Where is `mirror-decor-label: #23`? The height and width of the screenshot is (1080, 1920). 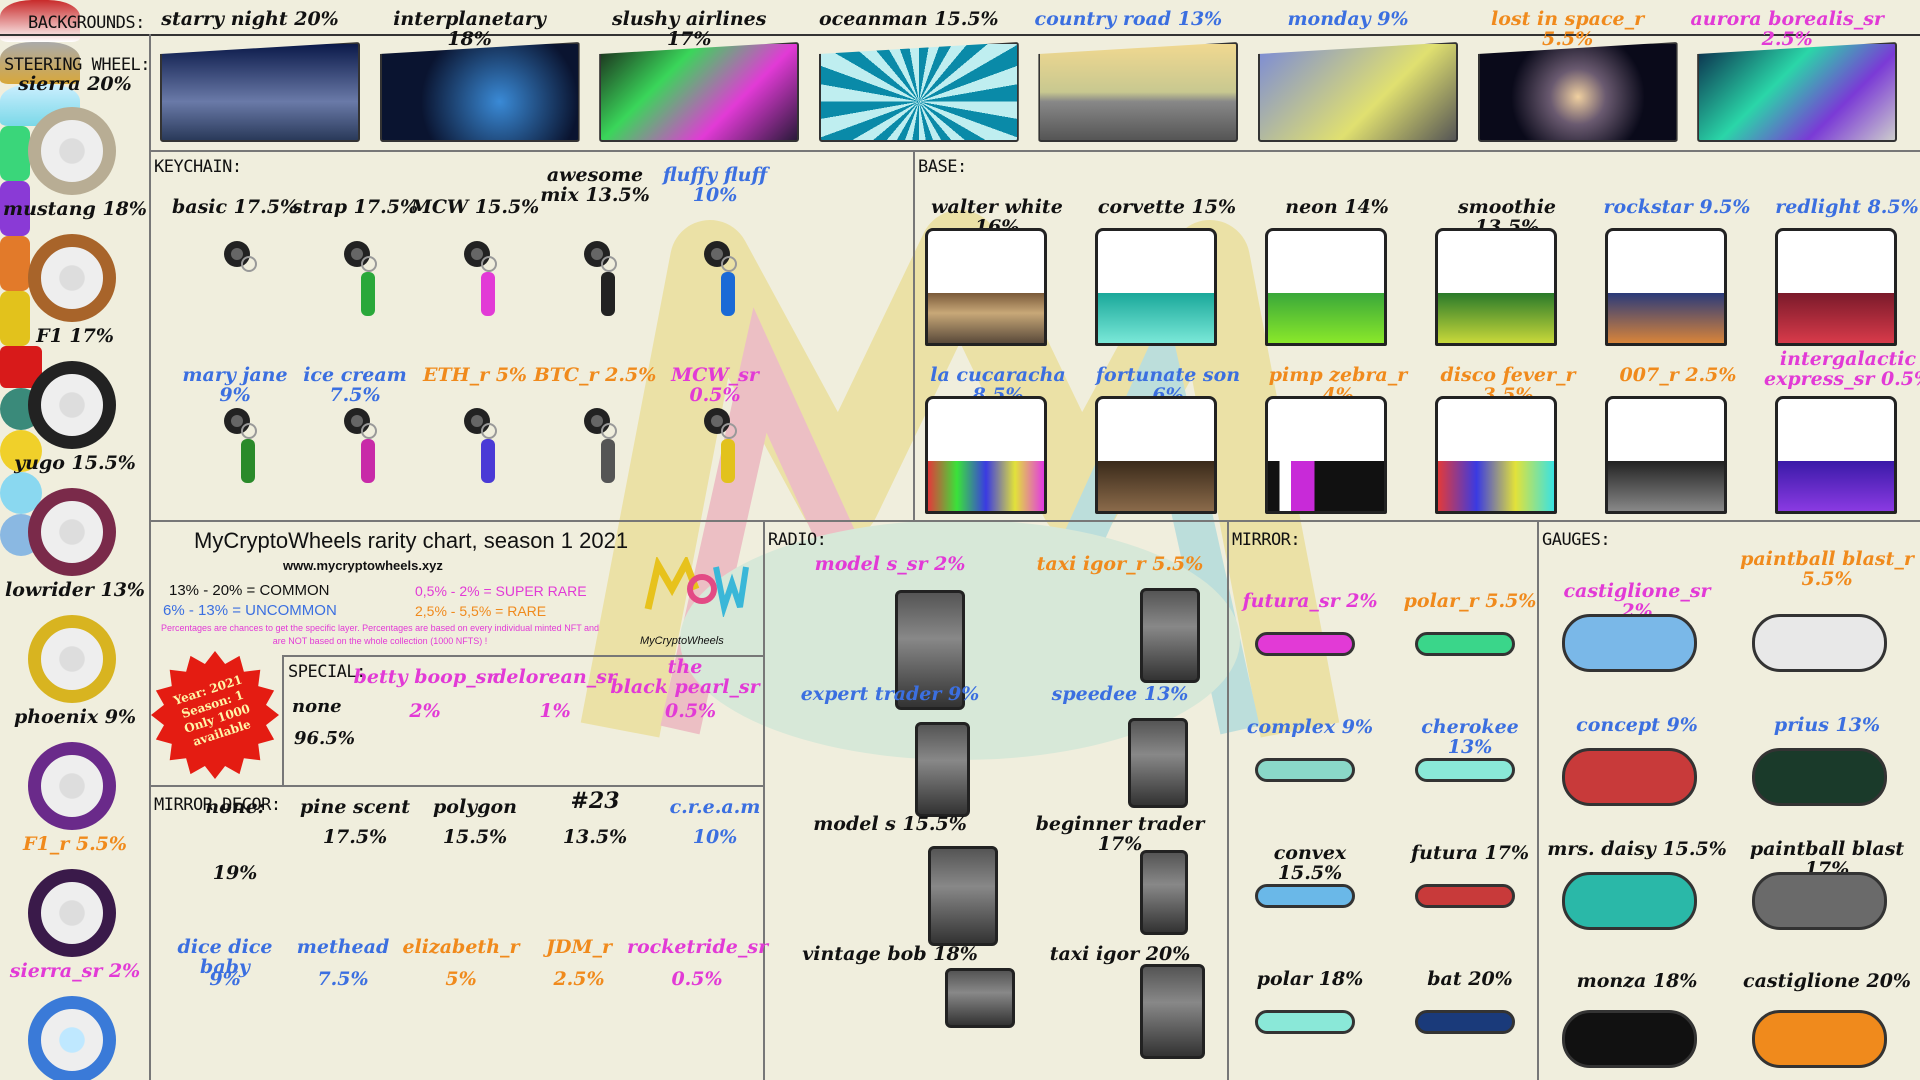 mirror-decor-label: #23 is located at coordinates (595, 801).